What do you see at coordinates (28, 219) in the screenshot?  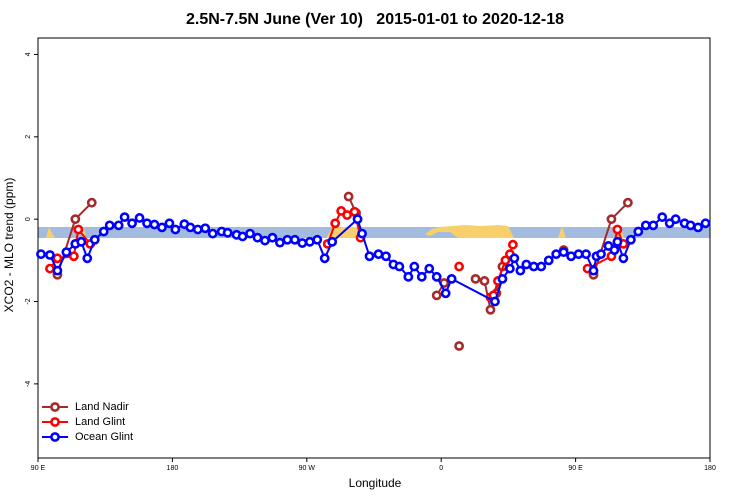 I see `y-tick-label: 0` at bounding box center [28, 219].